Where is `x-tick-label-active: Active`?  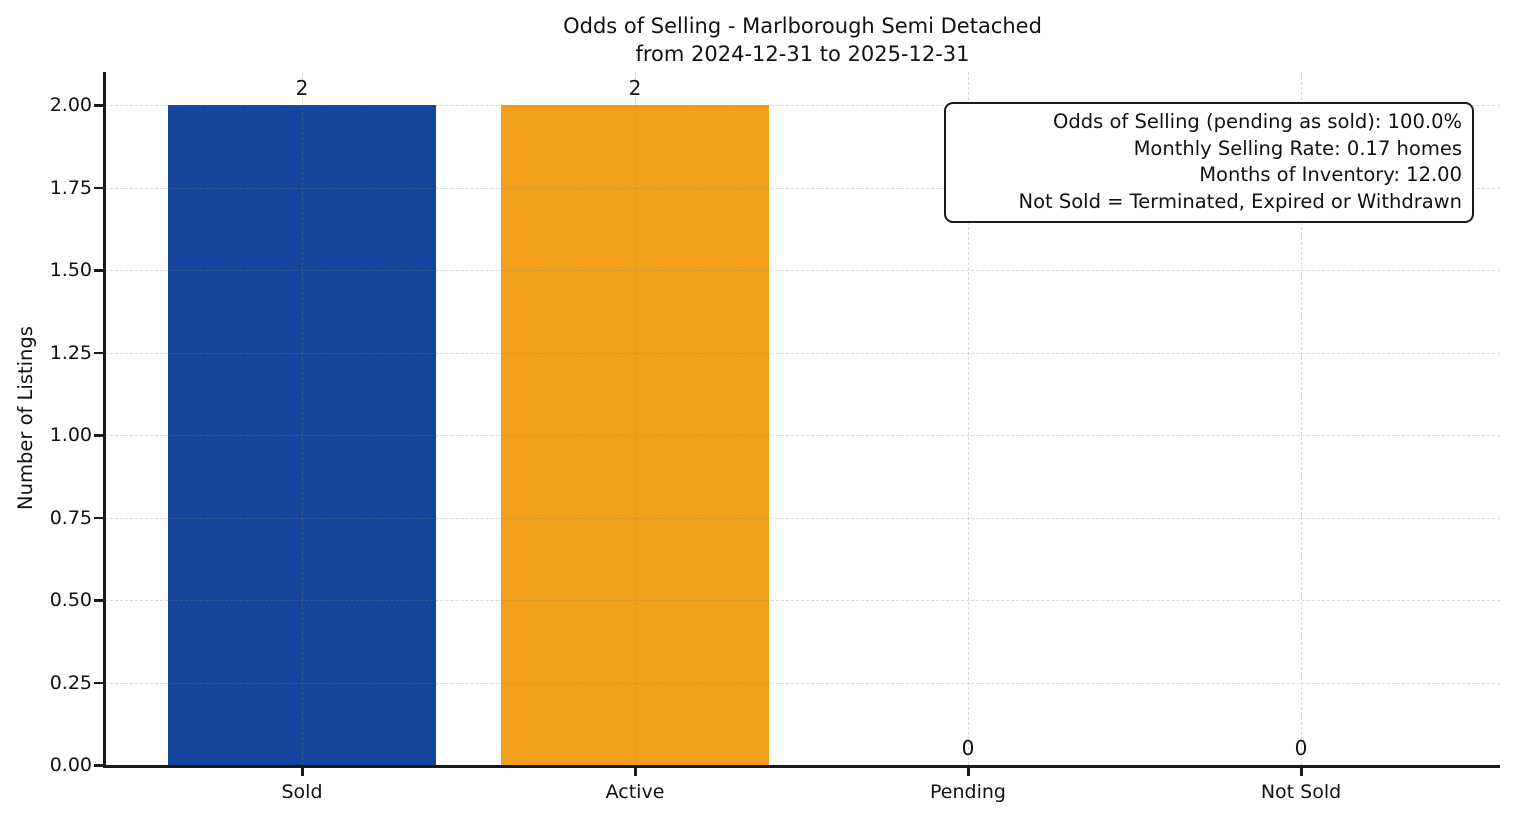
x-tick-label-active: Active is located at coordinates (635, 792).